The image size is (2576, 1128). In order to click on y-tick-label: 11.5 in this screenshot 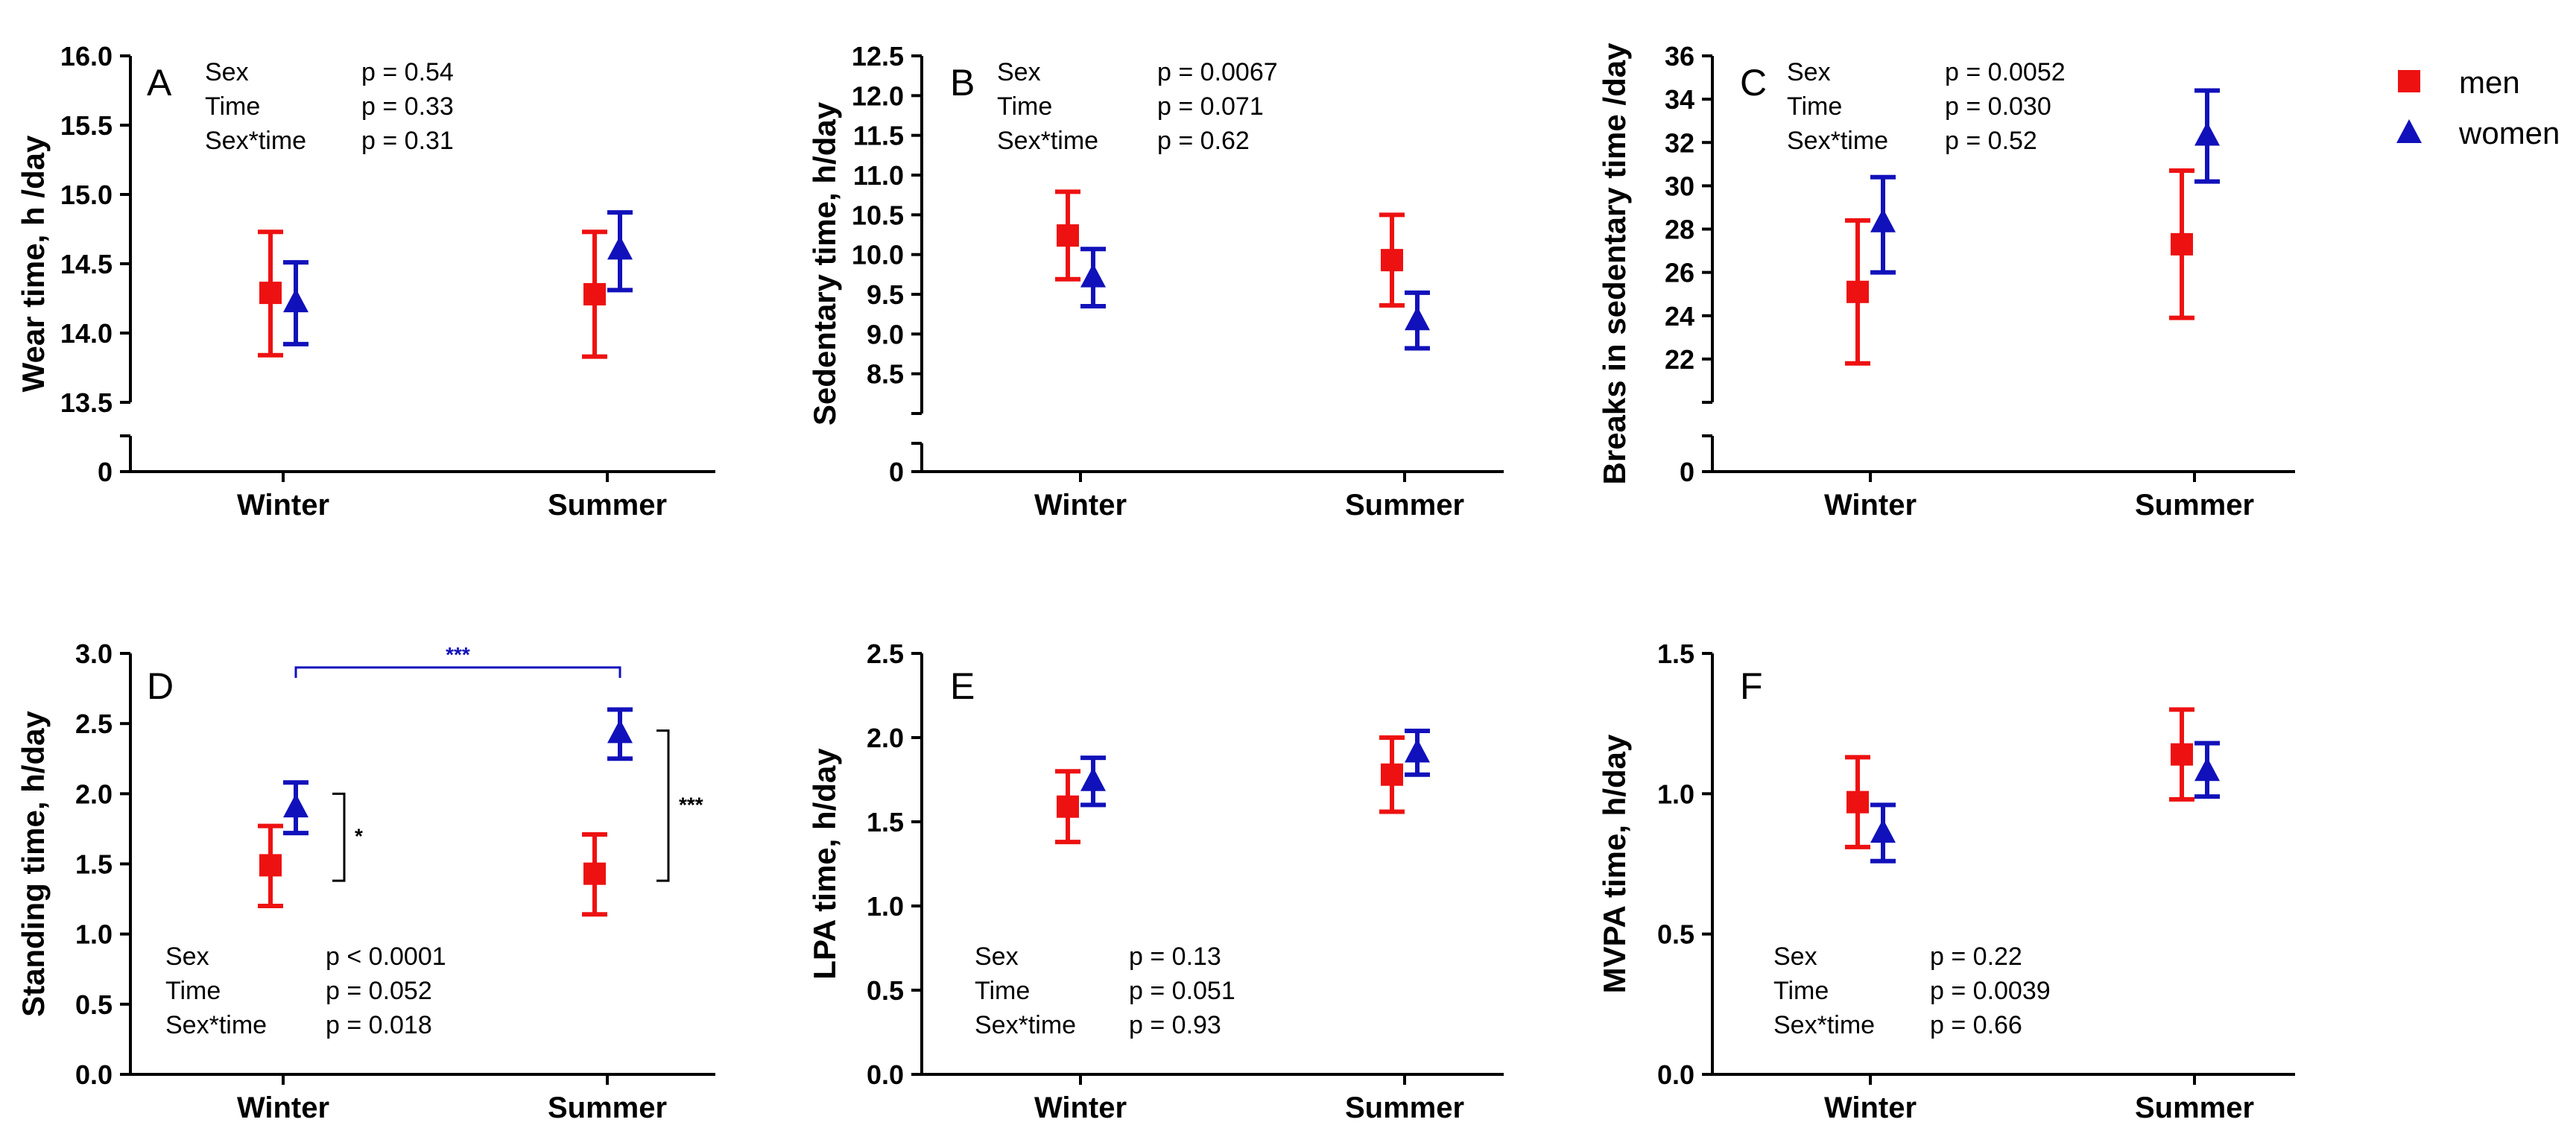, I will do `click(878, 136)`.